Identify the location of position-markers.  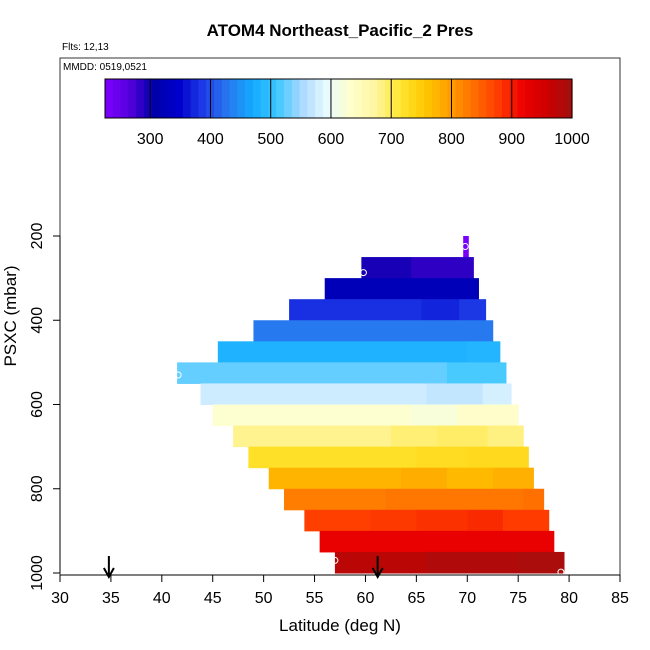
(243, 568).